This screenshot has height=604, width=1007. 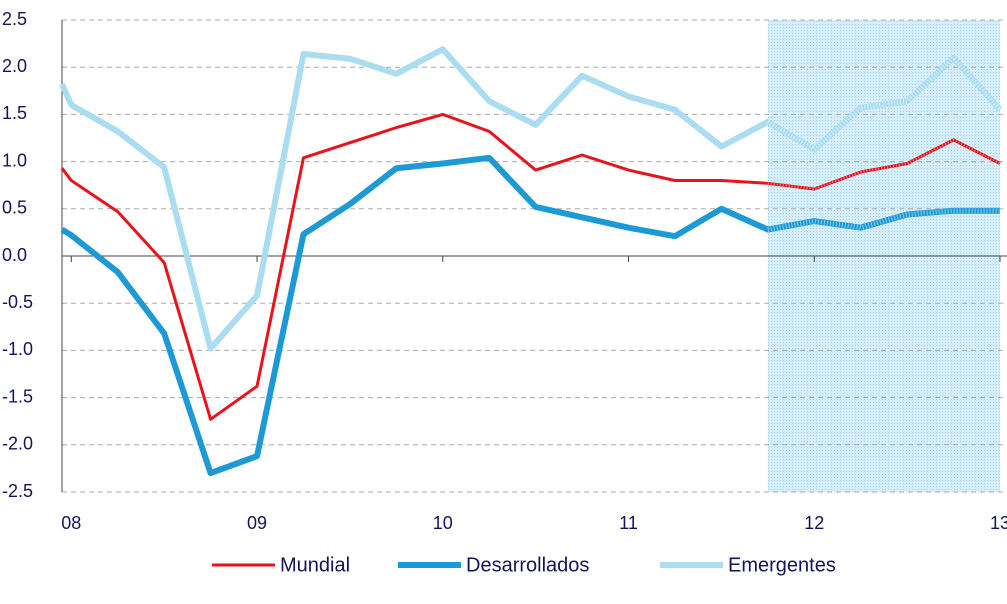 I want to click on y-tick-label: 2.0, so click(x=14, y=66).